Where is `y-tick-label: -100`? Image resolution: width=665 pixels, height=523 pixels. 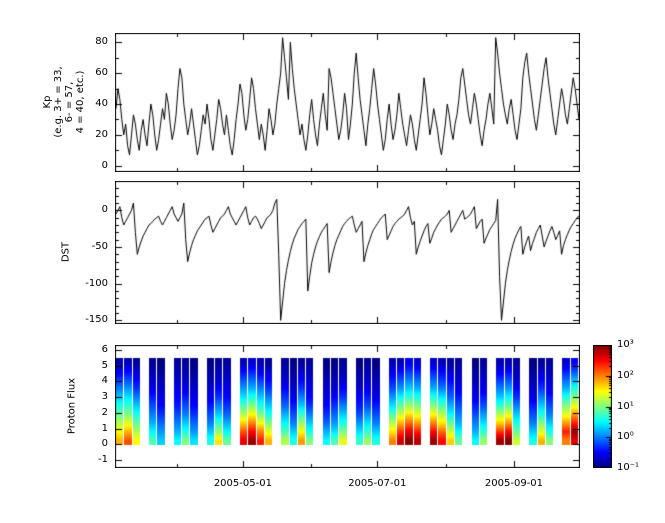
y-tick-label: -100 is located at coordinates (96, 283).